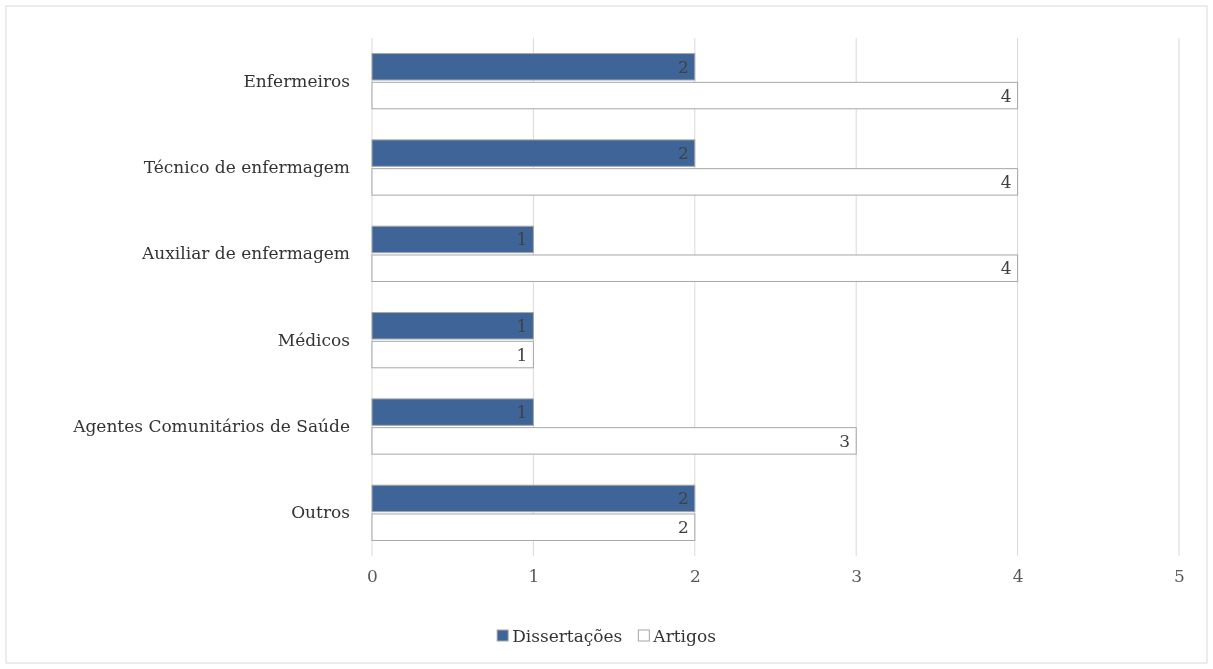 Image resolution: width=1213 pixels, height=669 pixels. I want to click on y-tick-label: Auxiliar de enfermagem, so click(245, 253).